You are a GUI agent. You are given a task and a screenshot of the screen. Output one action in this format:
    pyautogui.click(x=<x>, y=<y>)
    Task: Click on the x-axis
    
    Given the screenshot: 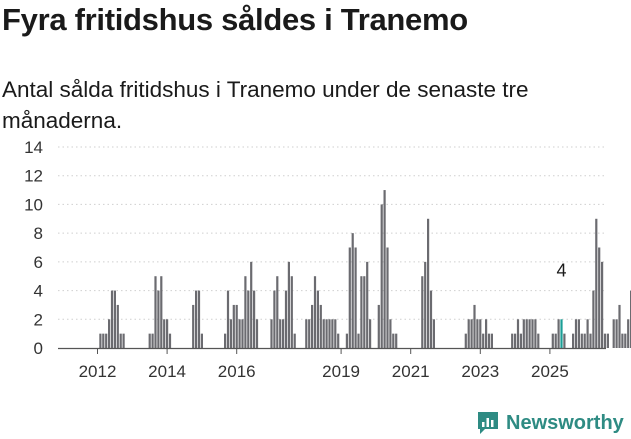 What is the action you would take?
    pyautogui.click(x=332, y=350)
    